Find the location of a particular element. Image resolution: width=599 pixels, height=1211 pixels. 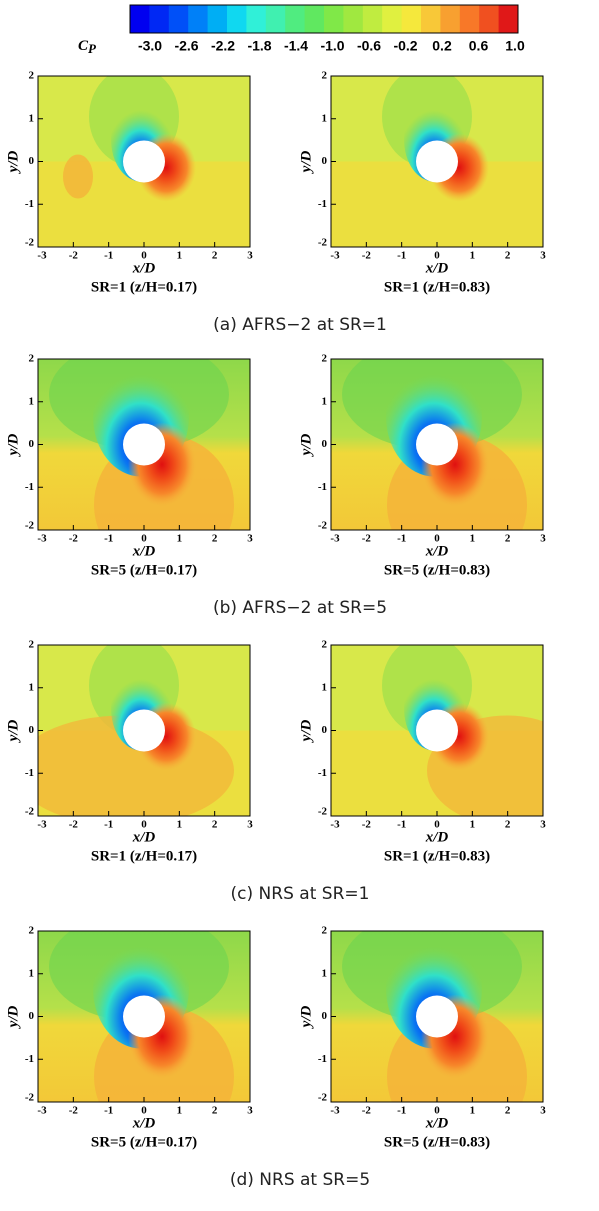

colorbar-tick: -2.2 is located at coordinates (223, 46).